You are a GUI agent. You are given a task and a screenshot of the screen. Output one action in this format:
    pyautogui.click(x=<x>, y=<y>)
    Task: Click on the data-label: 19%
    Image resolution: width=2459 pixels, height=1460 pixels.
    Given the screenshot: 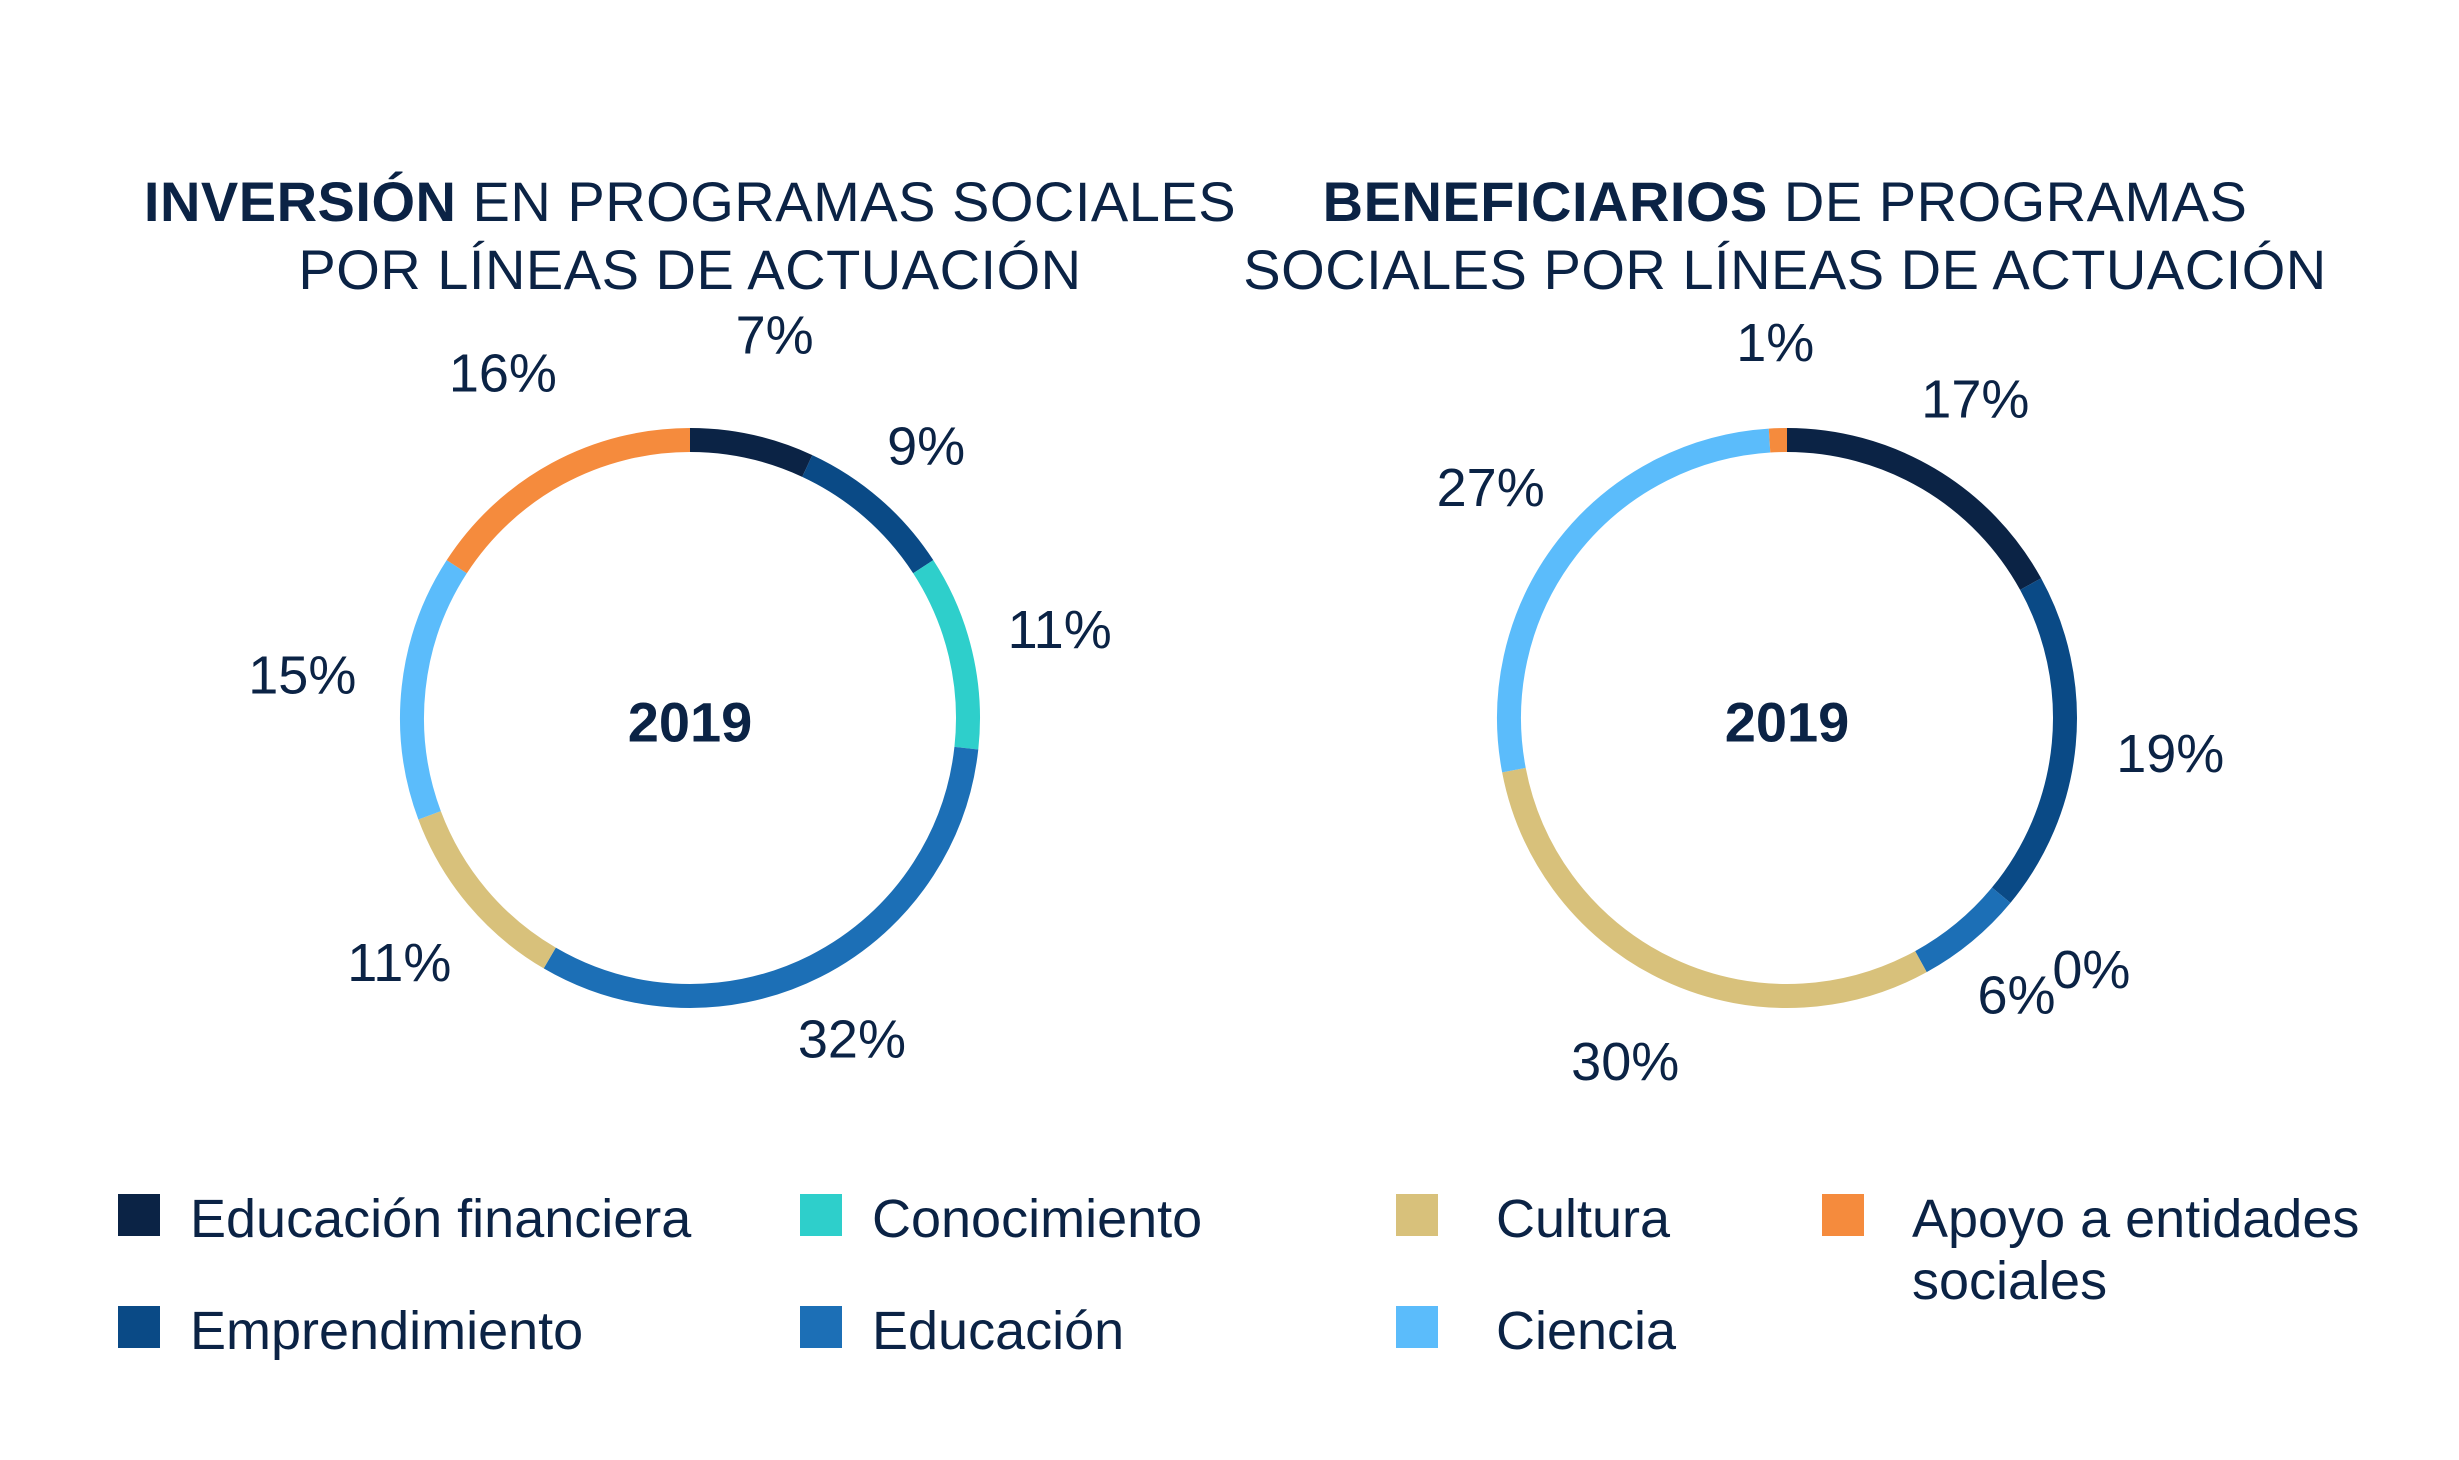 What is the action you would take?
    pyautogui.click(x=2170, y=754)
    